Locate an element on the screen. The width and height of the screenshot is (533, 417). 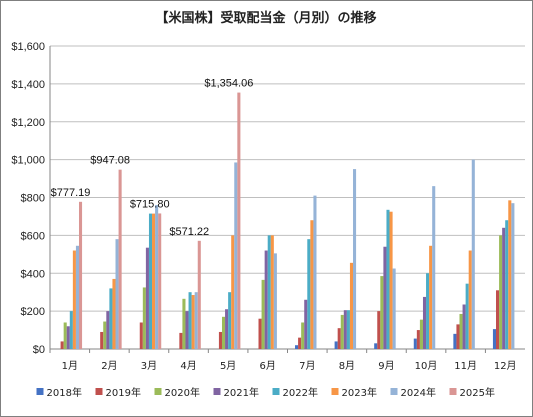
bar-2023年-8月 is located at coordinates (351, 305).